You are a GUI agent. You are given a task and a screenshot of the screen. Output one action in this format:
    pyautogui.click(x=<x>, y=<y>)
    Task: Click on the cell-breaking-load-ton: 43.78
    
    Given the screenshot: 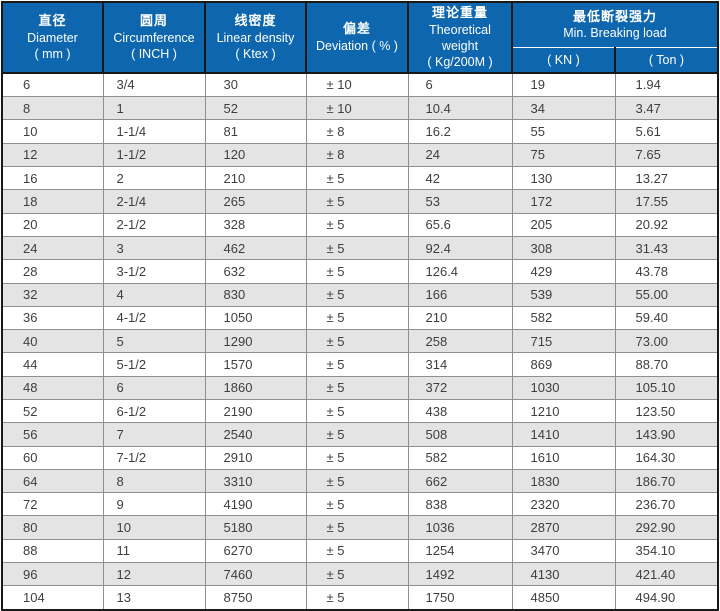 What is the action you would take?
    pyautogui.click(x=666, y=271)
    